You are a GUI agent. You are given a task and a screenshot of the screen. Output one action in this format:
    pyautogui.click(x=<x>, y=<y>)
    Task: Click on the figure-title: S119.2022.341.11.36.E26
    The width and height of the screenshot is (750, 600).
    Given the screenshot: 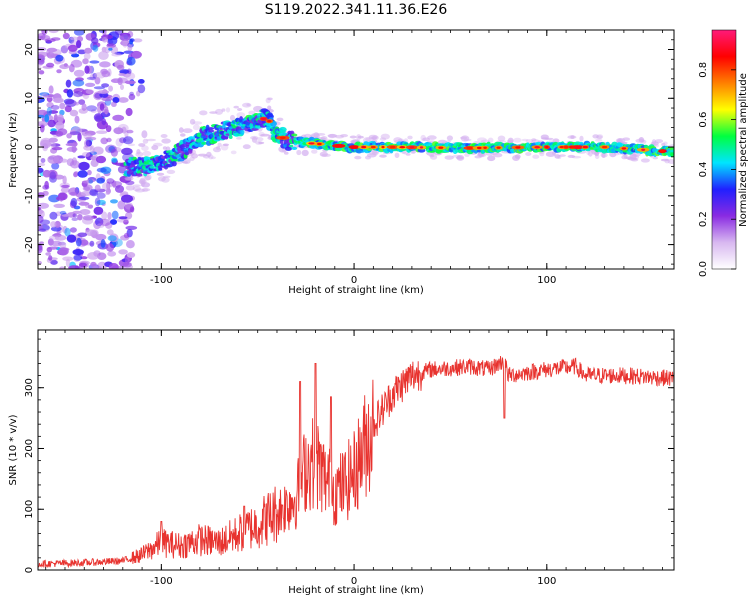 What is the action you would take?
    pyautogui.click(x=356, y=10)
    